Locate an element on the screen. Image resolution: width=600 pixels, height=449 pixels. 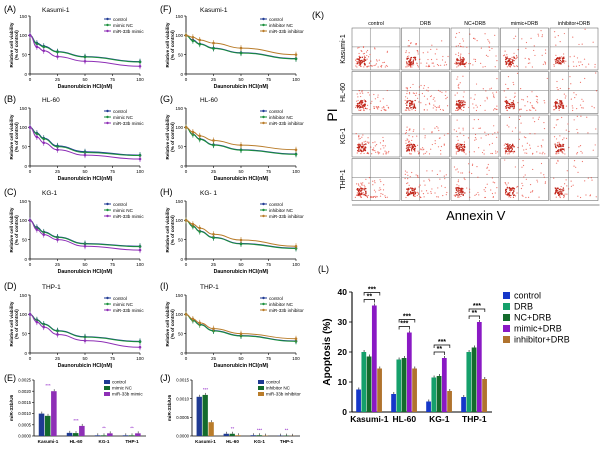
data-point-i is located at coordinates (186, 314).